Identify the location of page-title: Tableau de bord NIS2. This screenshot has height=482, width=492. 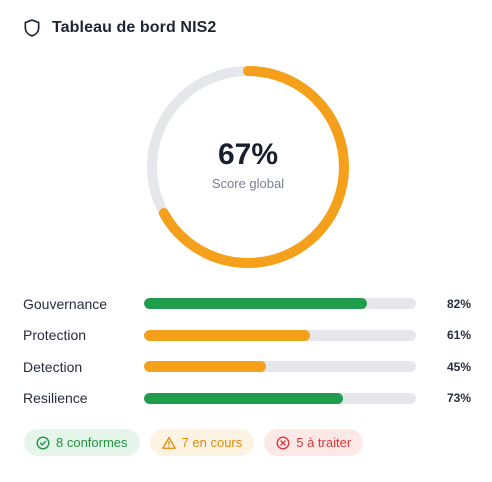
(134, 27).